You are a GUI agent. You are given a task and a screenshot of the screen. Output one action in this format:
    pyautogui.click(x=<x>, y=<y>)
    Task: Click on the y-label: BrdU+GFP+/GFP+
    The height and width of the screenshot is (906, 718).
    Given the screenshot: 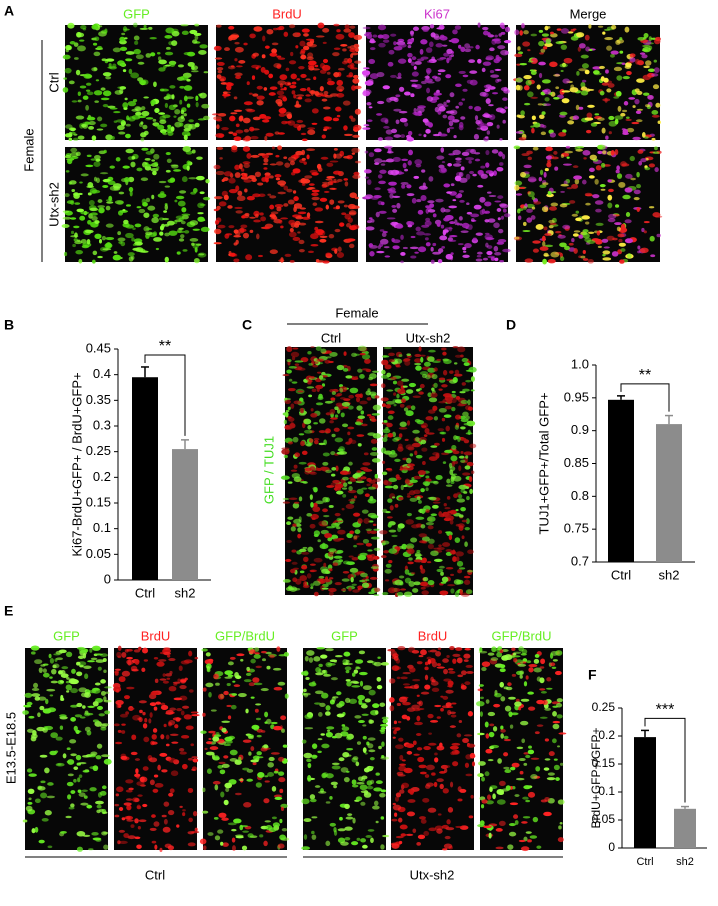 What is the action you would take?
    pyautogui.click(x=596, y=777)
    